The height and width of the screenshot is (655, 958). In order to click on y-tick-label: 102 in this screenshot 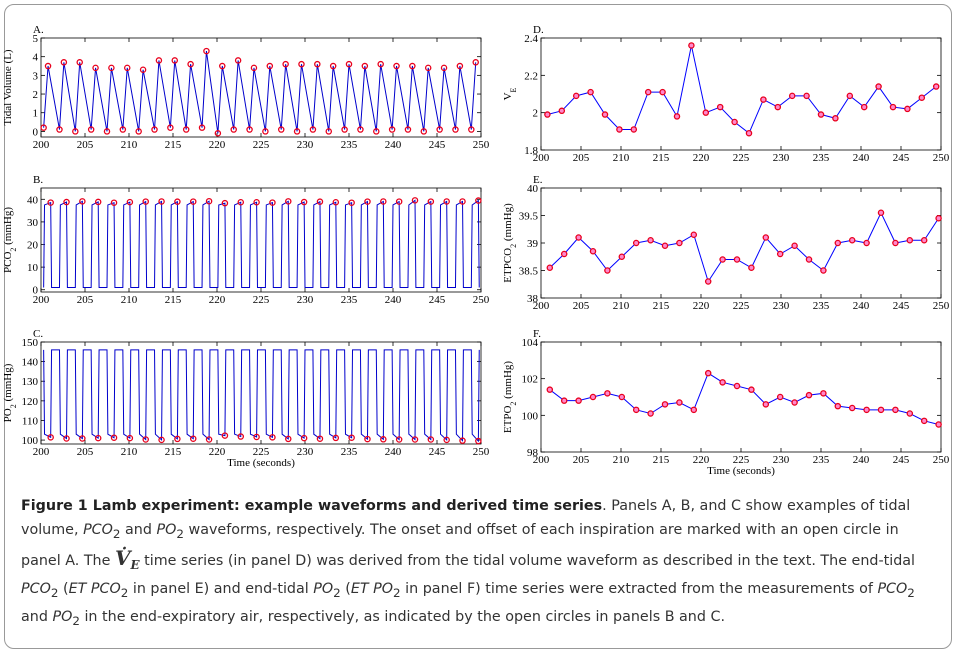, I will do `click(530, 380)`.